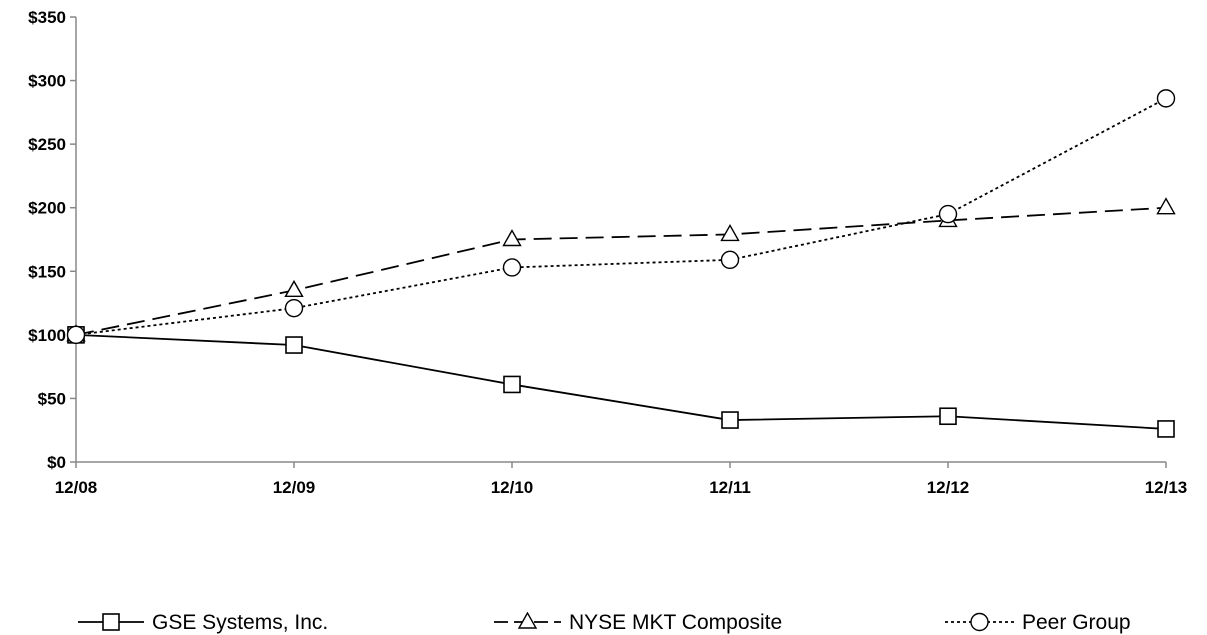 This screenshot has height=635, width=1207. Describe the element at coordinates (948, 487) in the screenshot. I see `x-tick-label: 12/12` at that location.